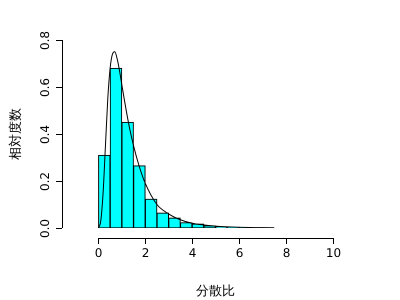 The height and width of the screenshot is (300, 400). I want to click on x-tick-label: 0, so click(98, 253).